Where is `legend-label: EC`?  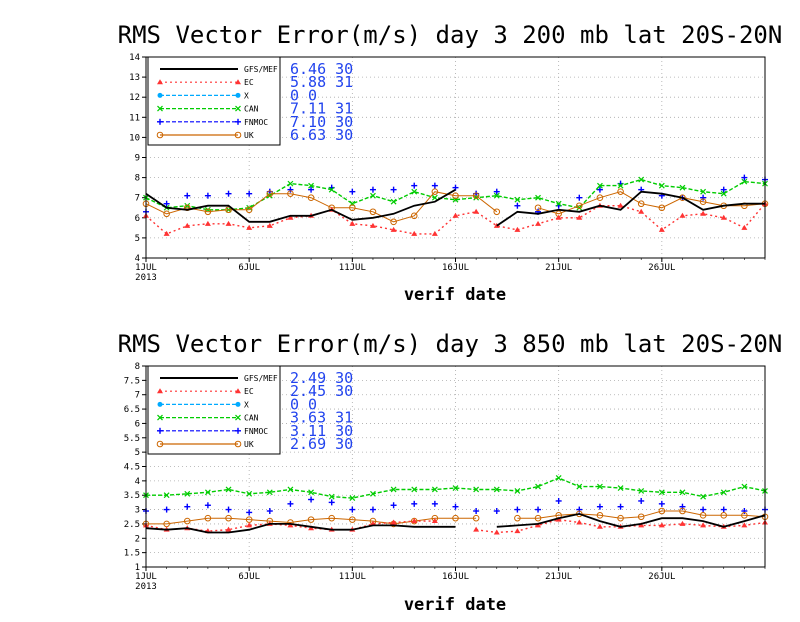 legend-label: EC is located at coordinates (249, 391).